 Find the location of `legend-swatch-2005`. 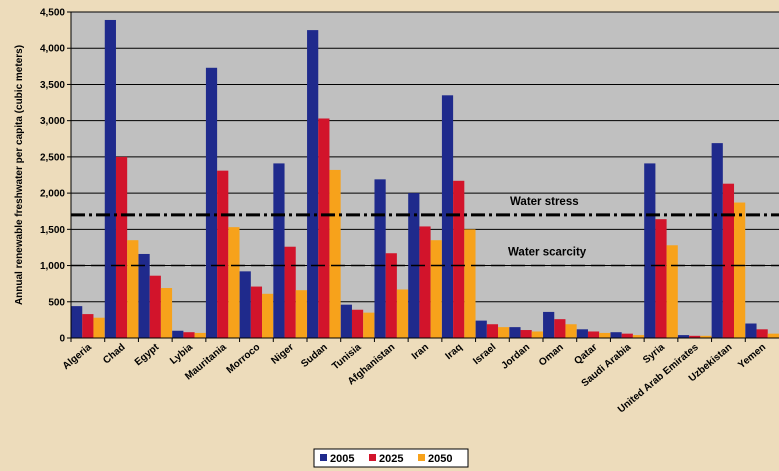

legend-swatch-2005 is located at coordinates (323, 457).